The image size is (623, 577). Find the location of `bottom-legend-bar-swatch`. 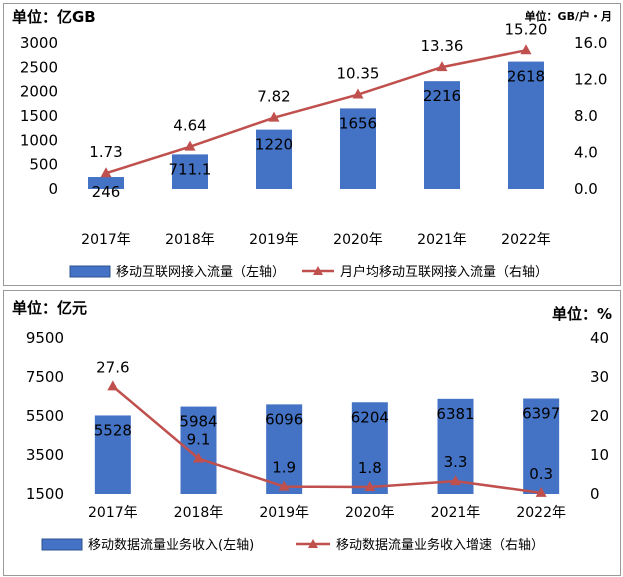

bottom-legend-bar-swatch is located at coordinates (62, 544).